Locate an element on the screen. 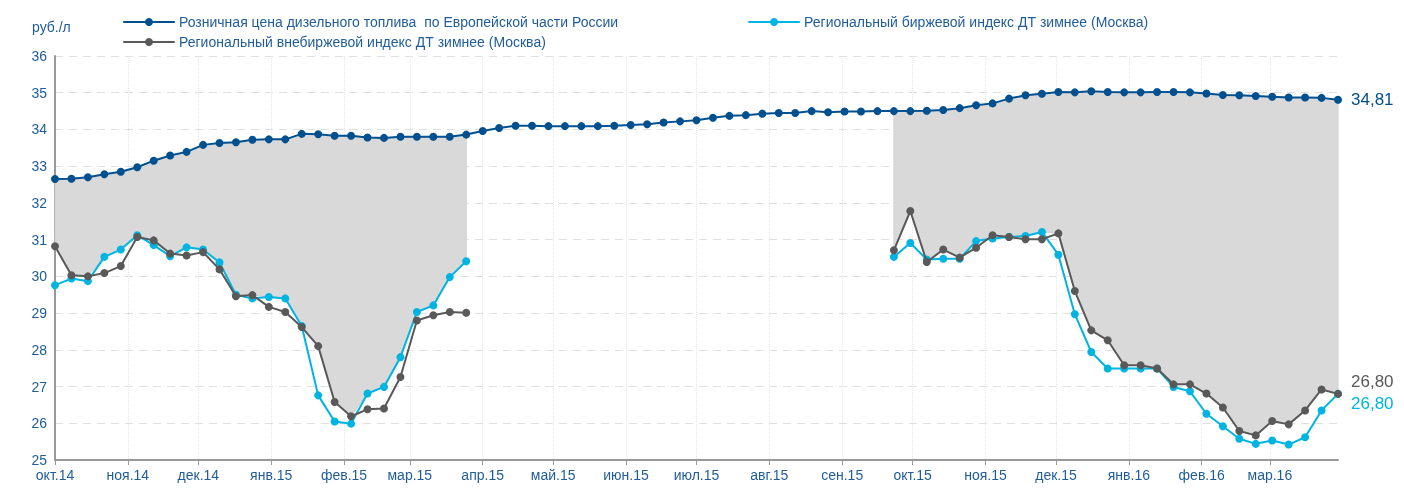 The height and width of the screenshot is (493, 1404). y-tick-label: 33 is located at coordinates (39, 166).